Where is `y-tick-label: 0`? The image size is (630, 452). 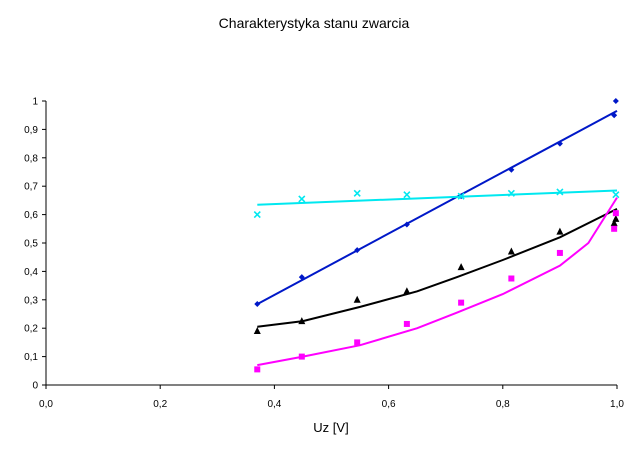 y-tick-label: 0 is located at coordinates (35, 386).